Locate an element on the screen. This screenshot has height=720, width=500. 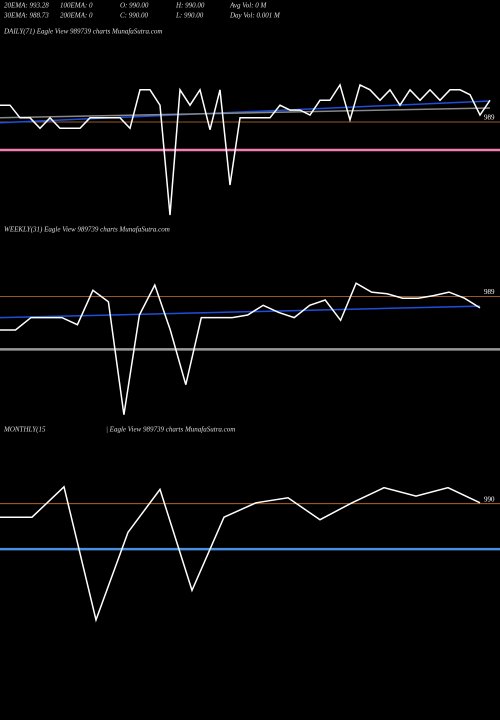
panel-title: MONTHLY(15 is located at coordinates (24, 430).